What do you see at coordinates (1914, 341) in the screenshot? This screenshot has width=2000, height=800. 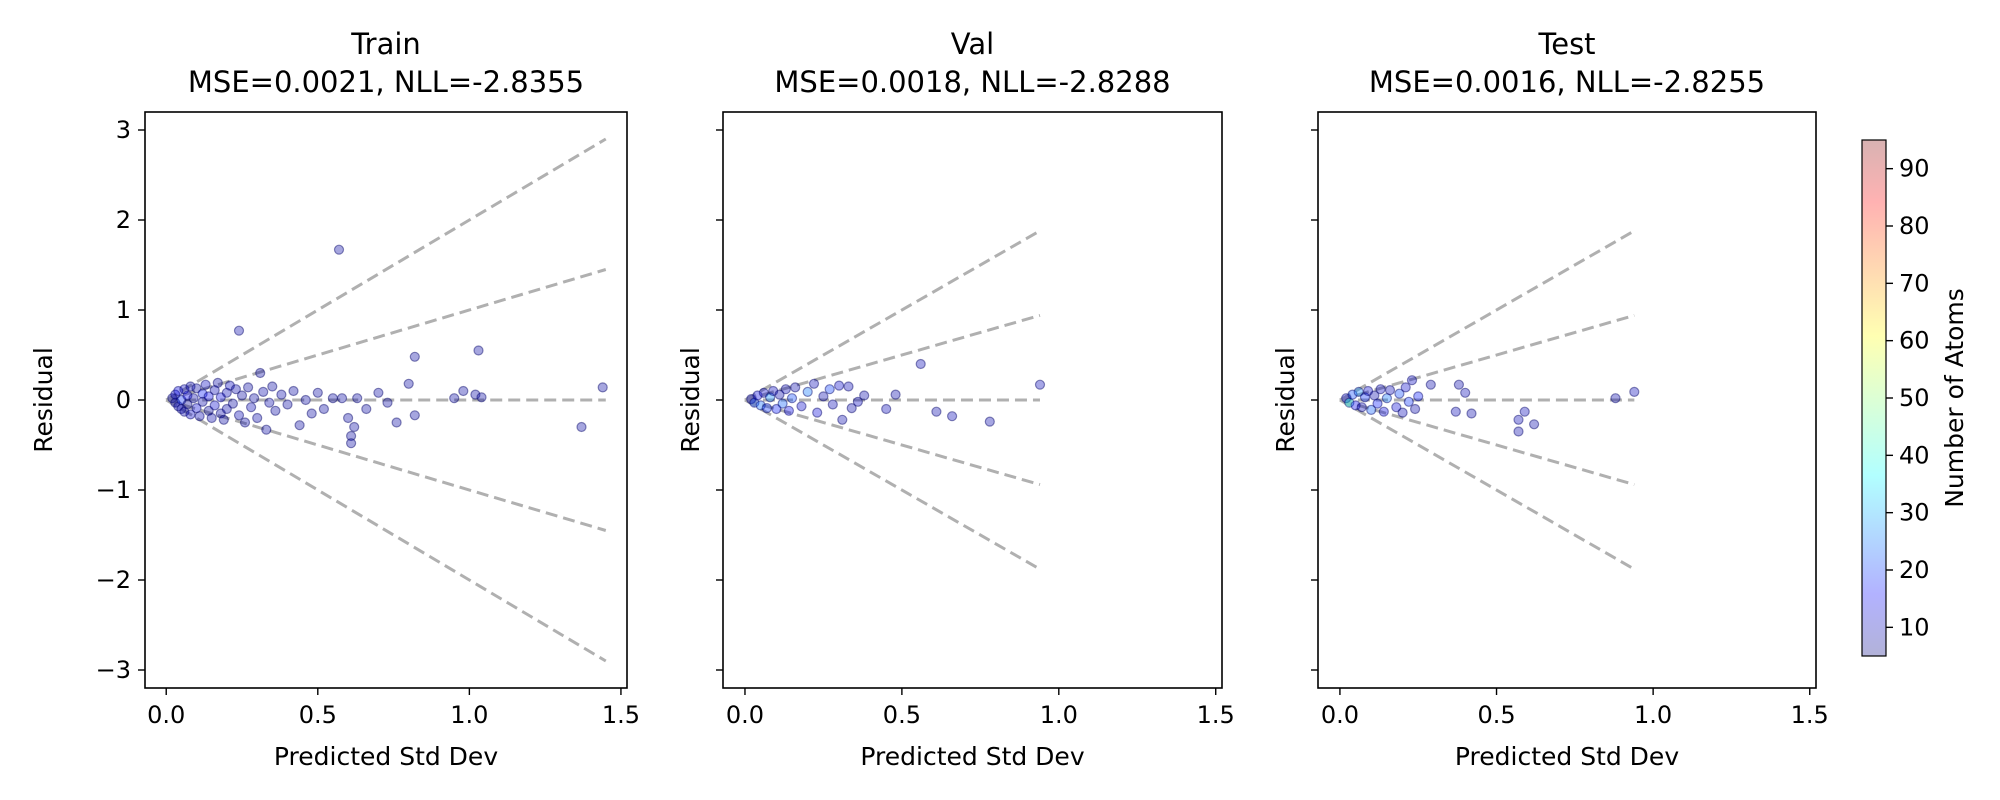 I see `colorbar-tick-label: 60` at bounding box center [1914, 341].